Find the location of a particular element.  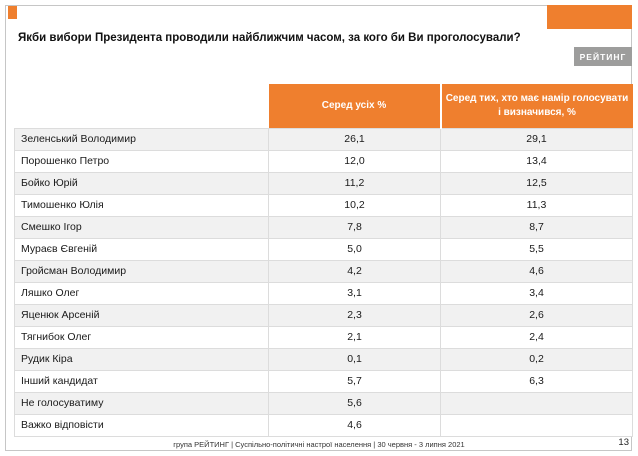

table-row: Яценюк Арсеній 2,3 2,6 is located at coordinates (323, 315).